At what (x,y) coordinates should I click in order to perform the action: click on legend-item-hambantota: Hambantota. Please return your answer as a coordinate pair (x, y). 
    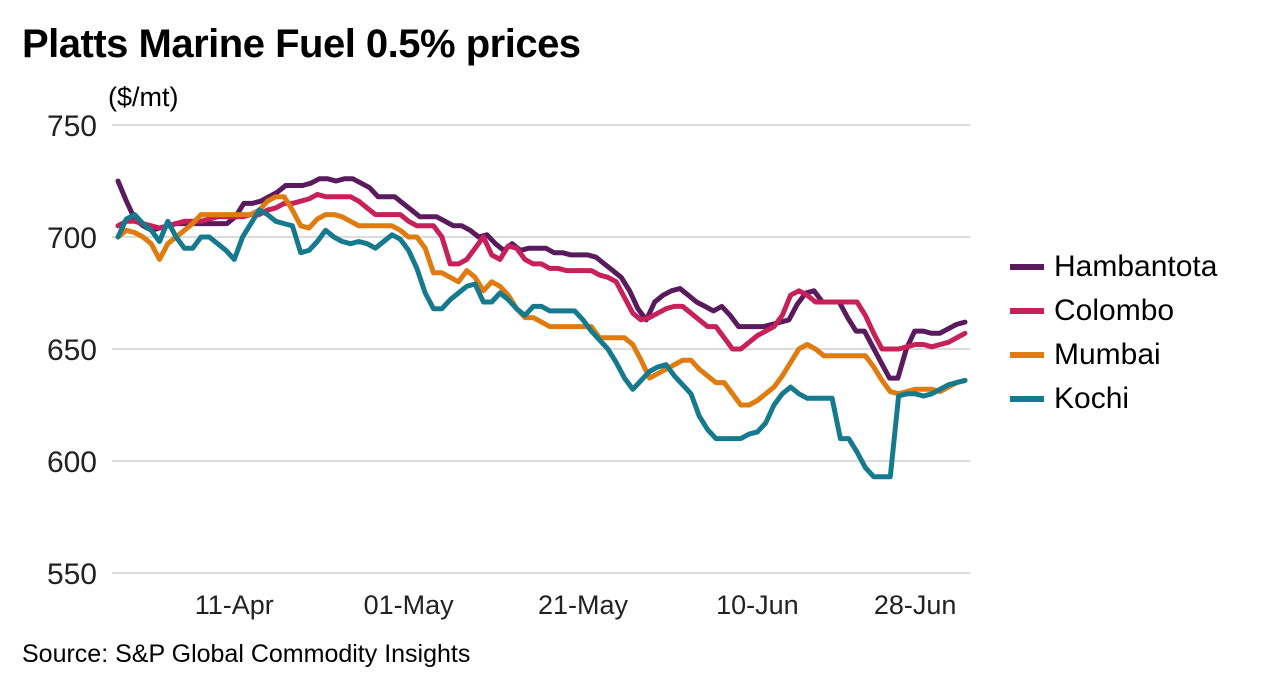
    Looking at the image, I should click on (1113, 267).